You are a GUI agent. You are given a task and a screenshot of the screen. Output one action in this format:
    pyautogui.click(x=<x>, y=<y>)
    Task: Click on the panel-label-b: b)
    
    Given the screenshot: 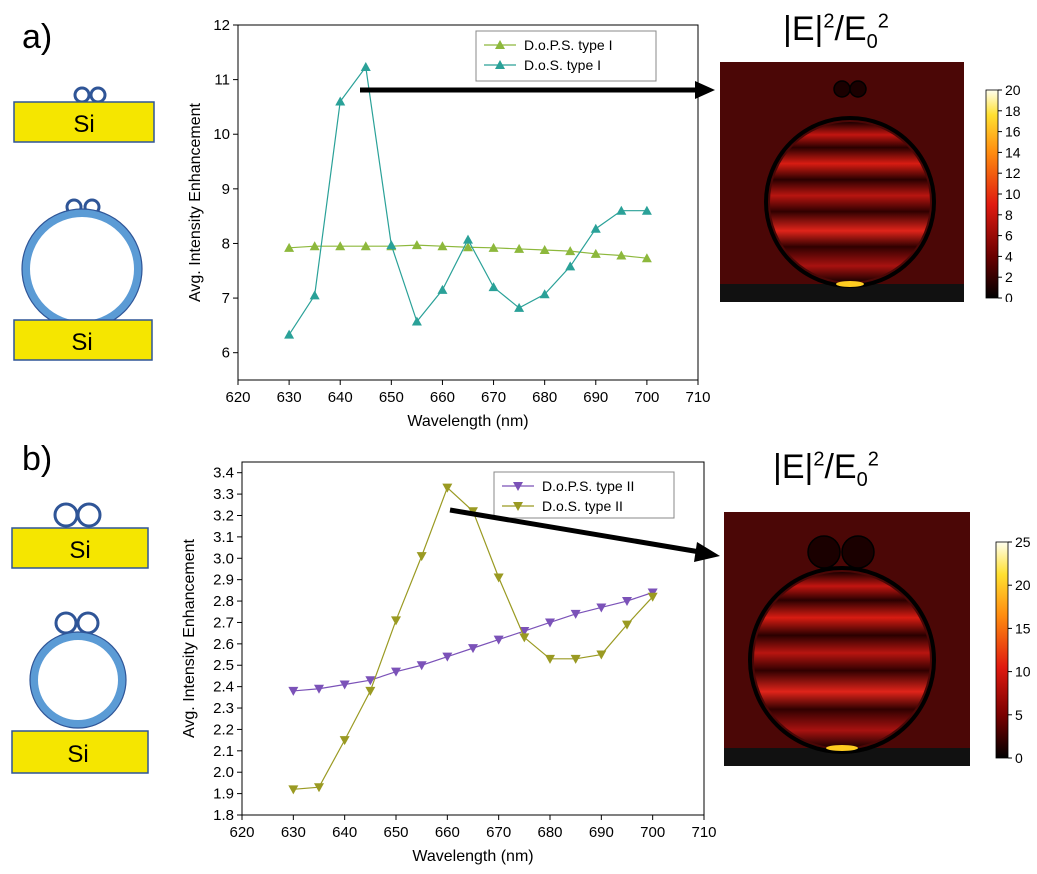 What is the action you would take?
    pyautogui.click(x=37, y=459)
    